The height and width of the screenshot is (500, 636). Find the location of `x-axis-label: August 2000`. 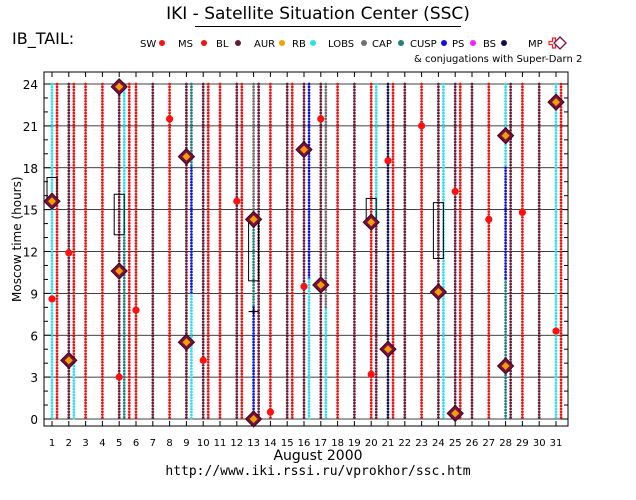

x-axis-label: August 2000 is located at coordinates (318, 456).